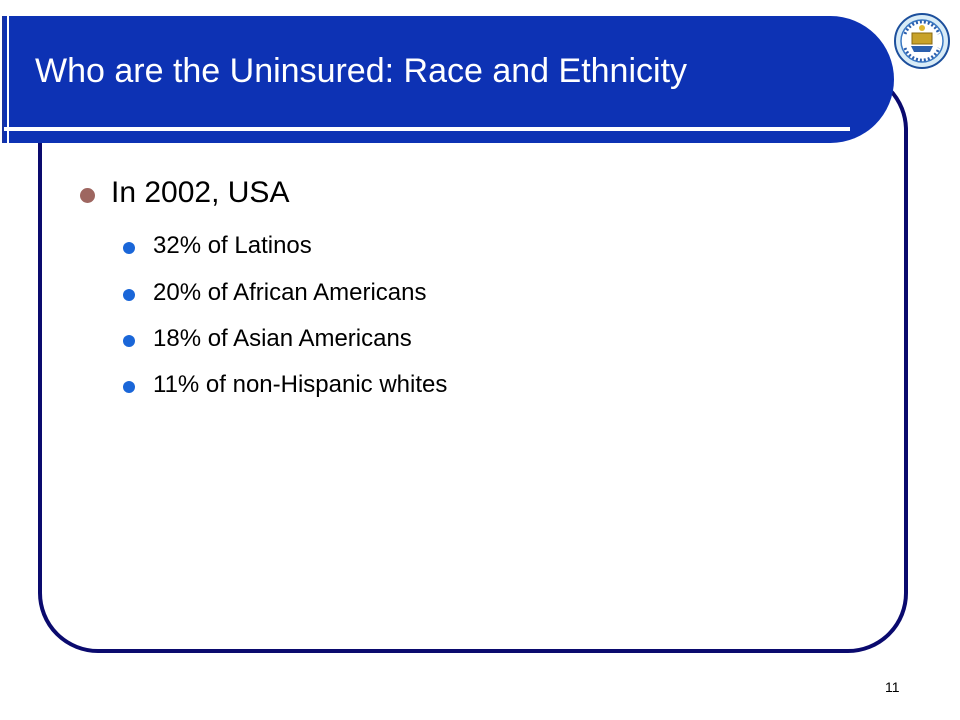 Image resolution: width=960 pixels, height=720 pixels. What do you see at coordinates (282, 338) in the screenshot?
I see `bullet-sub-text: 18% of Asian Americans` at bounding box center [282, 338].